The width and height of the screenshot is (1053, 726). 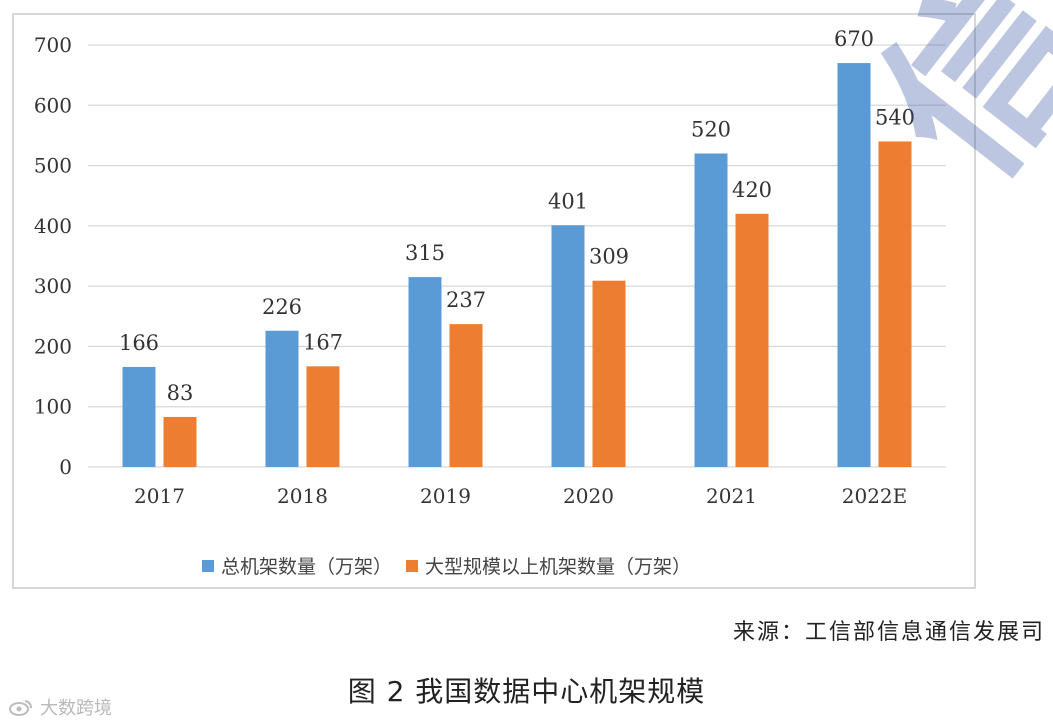 I want to click on data-label: 83, so click(x=180, y=393).